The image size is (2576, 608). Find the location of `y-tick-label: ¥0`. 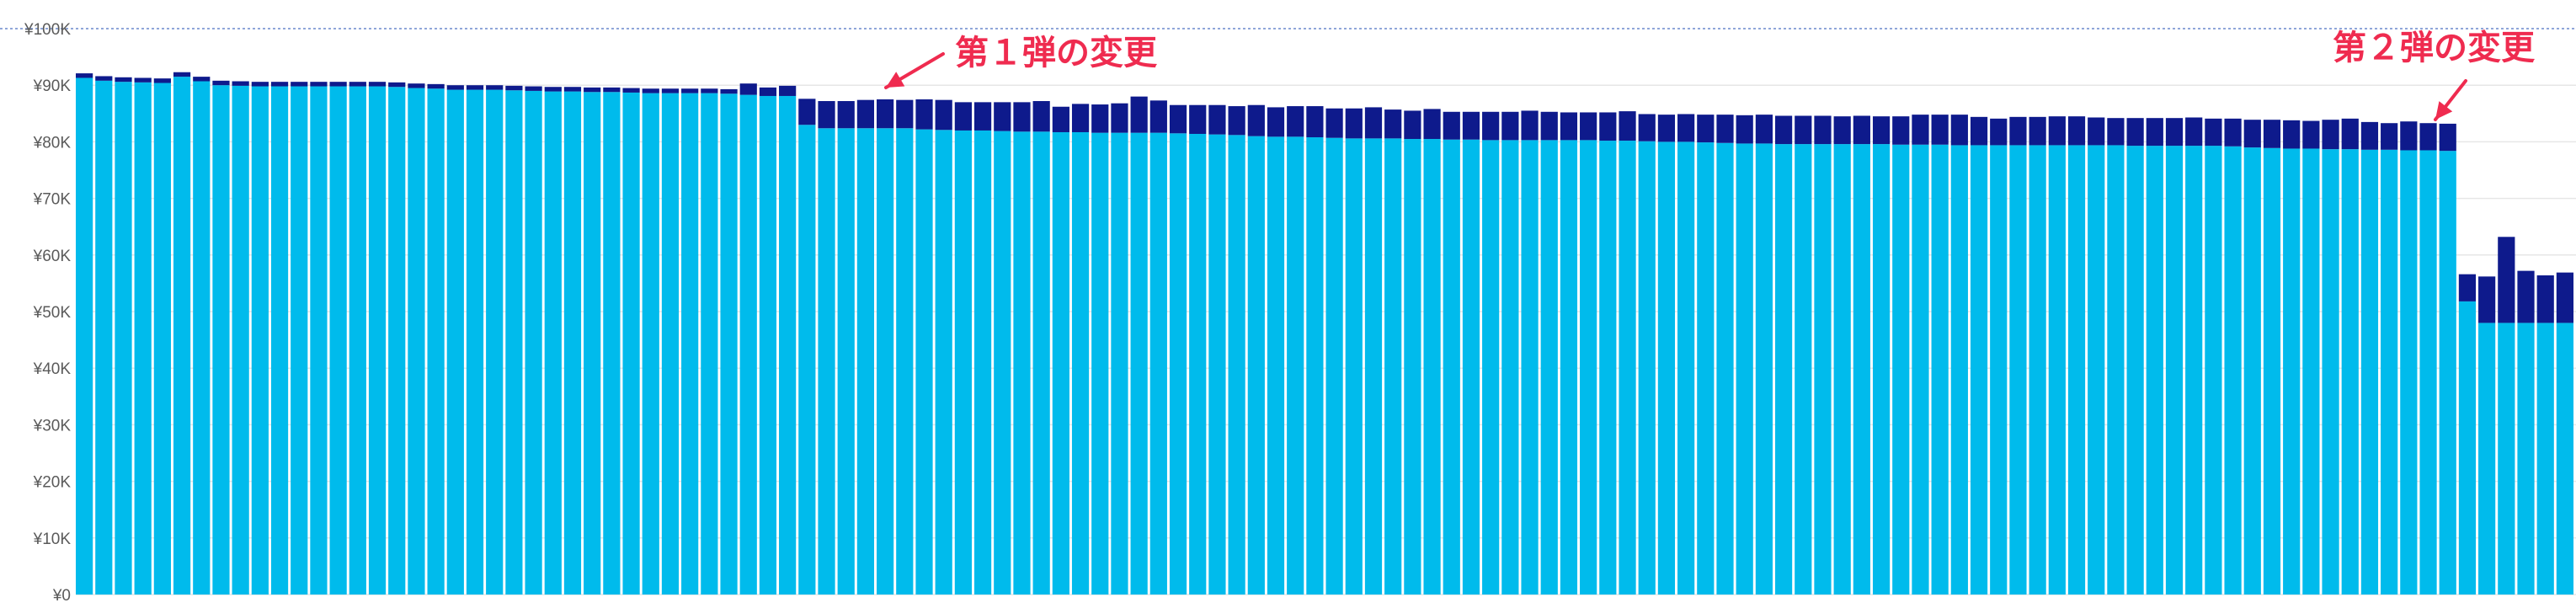

y-tick-label: ¥0 is located at coordinates (61, 596).